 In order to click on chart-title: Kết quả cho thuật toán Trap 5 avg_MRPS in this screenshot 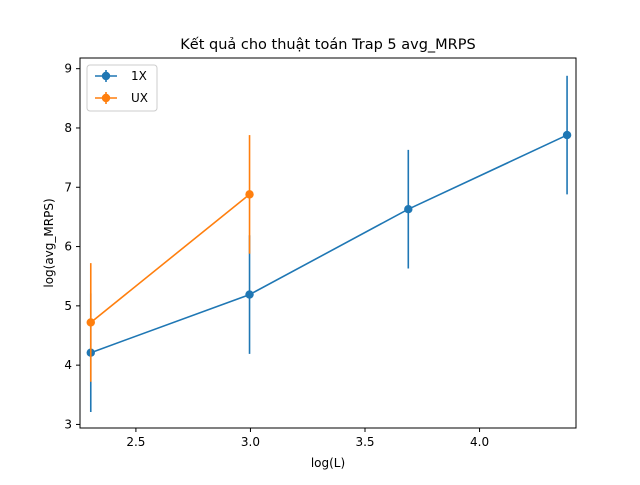, I will do `click(327, 44)`.